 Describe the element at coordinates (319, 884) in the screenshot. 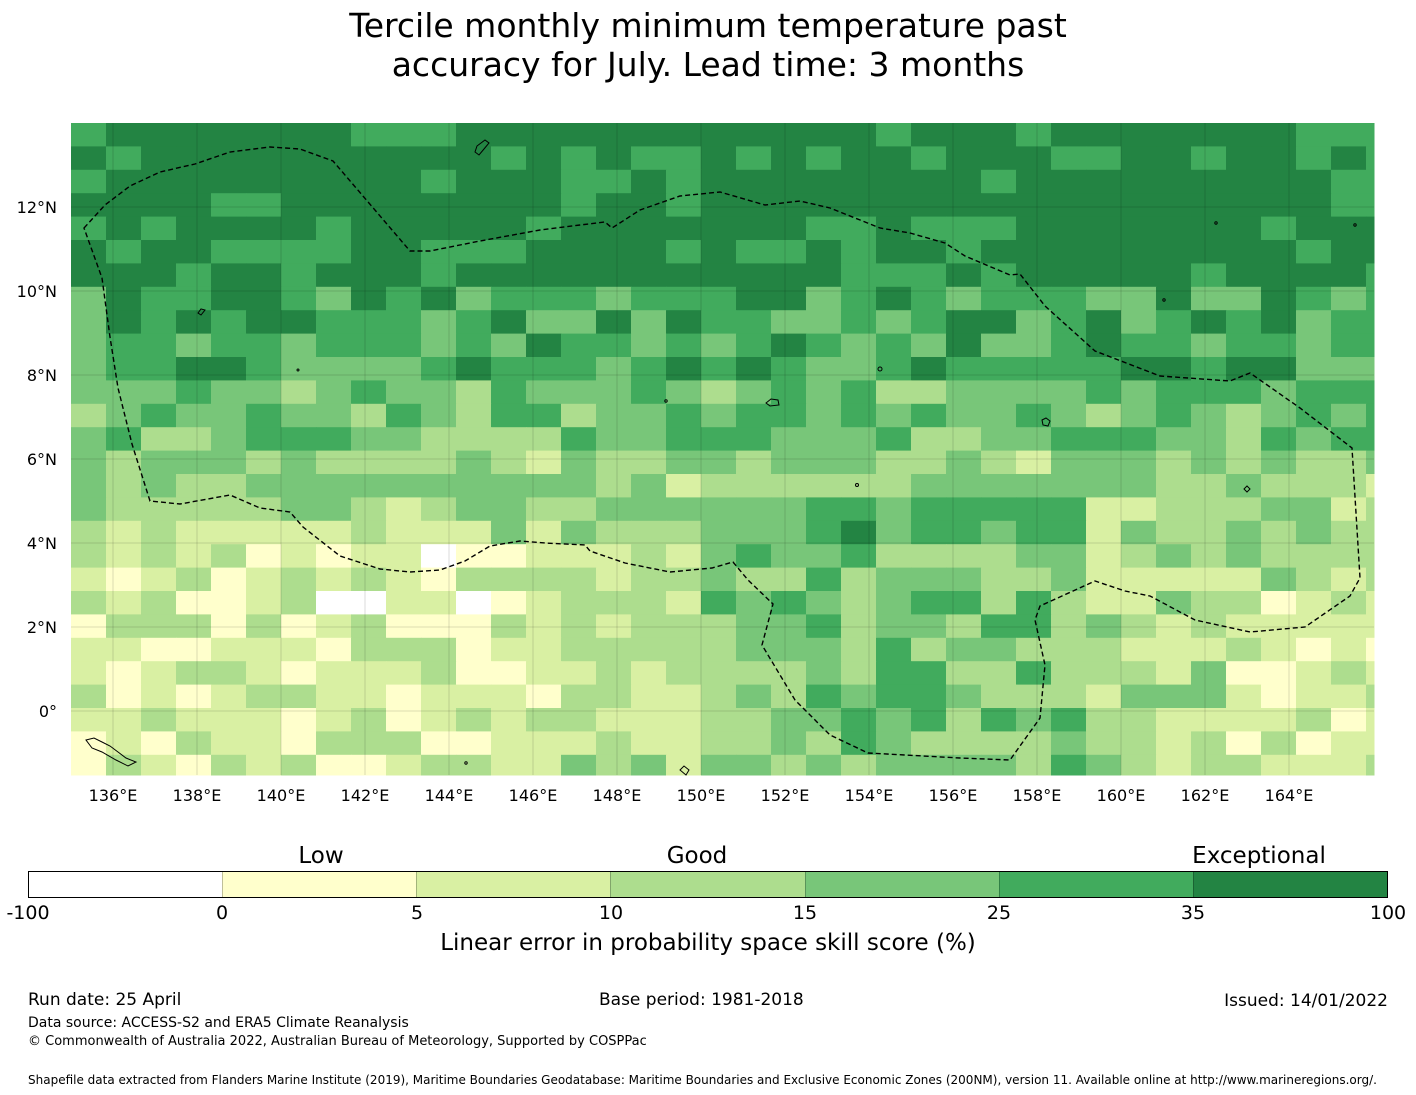

I see `colorbar-segment` at that location.